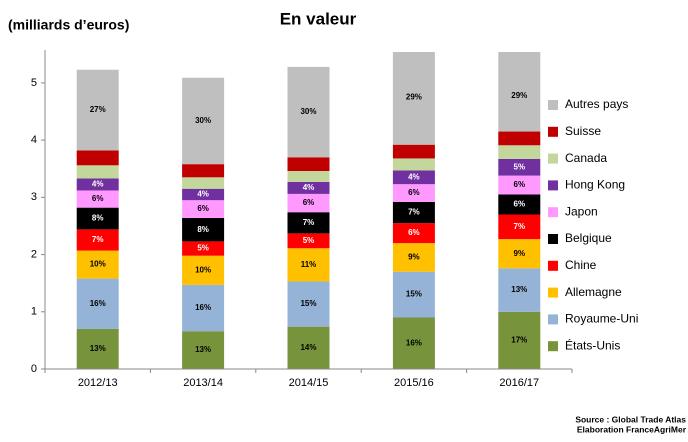 The width and height of the screenshot is (688, 442). Describe the element at coordinates (593, 292) in the screenshot. I see `legend-label: Allemagne` at that location.